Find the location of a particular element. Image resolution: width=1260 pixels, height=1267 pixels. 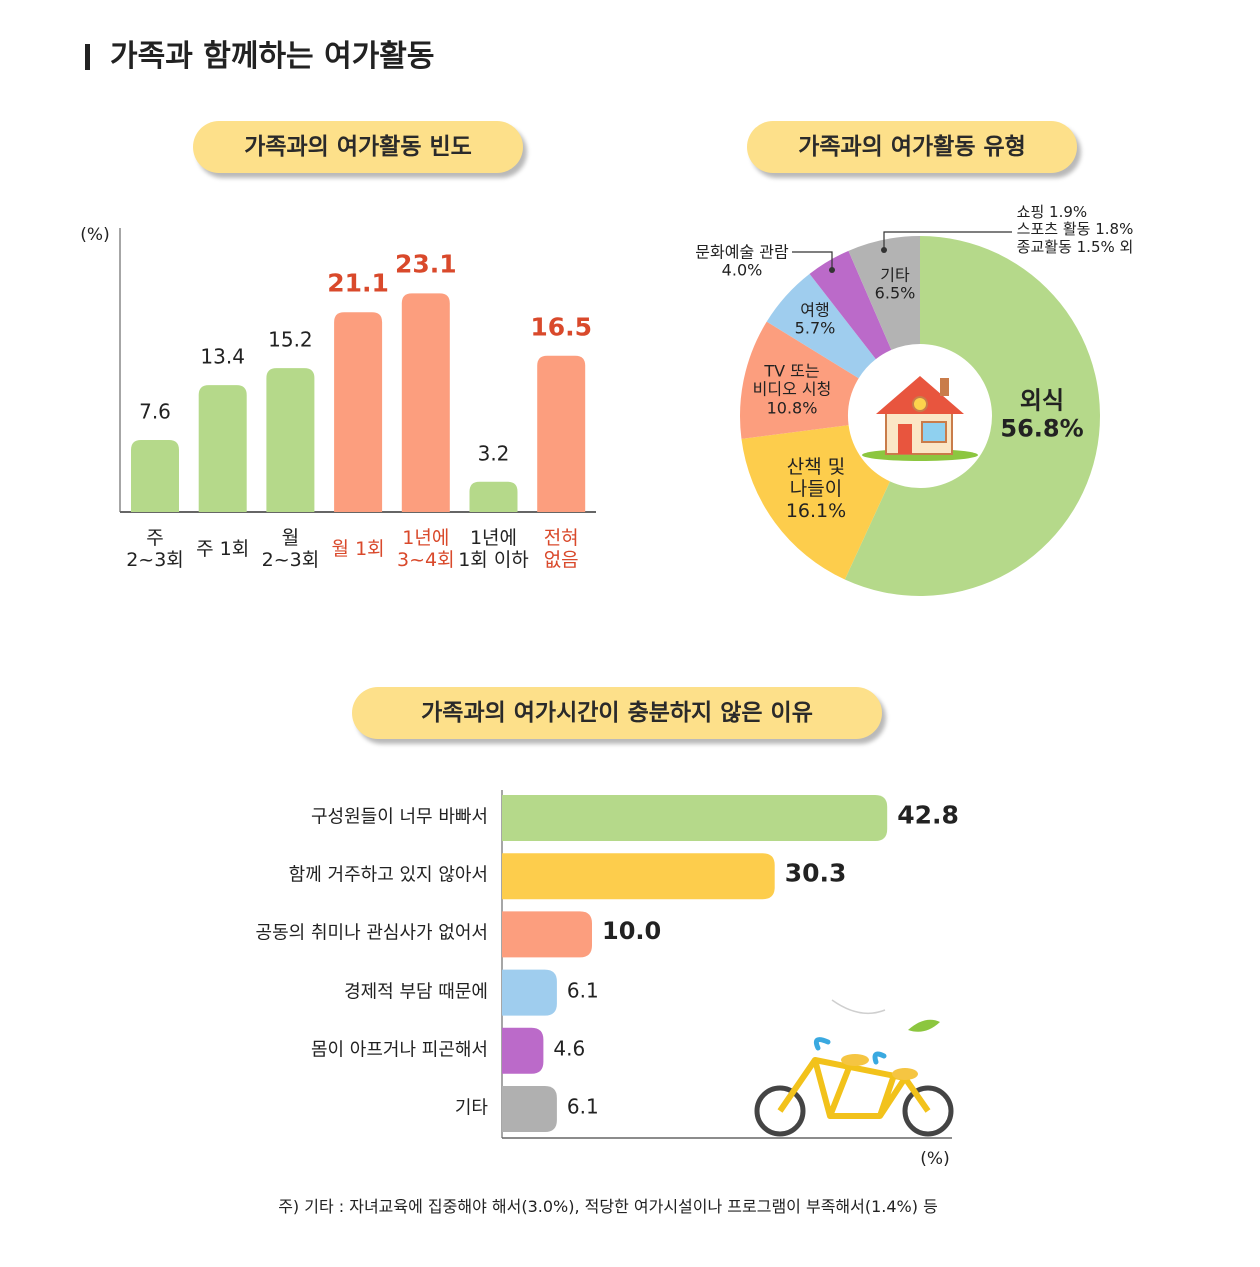

chart-title: 가족과의 여가활동 유형 is located at coordinates (912, 147).